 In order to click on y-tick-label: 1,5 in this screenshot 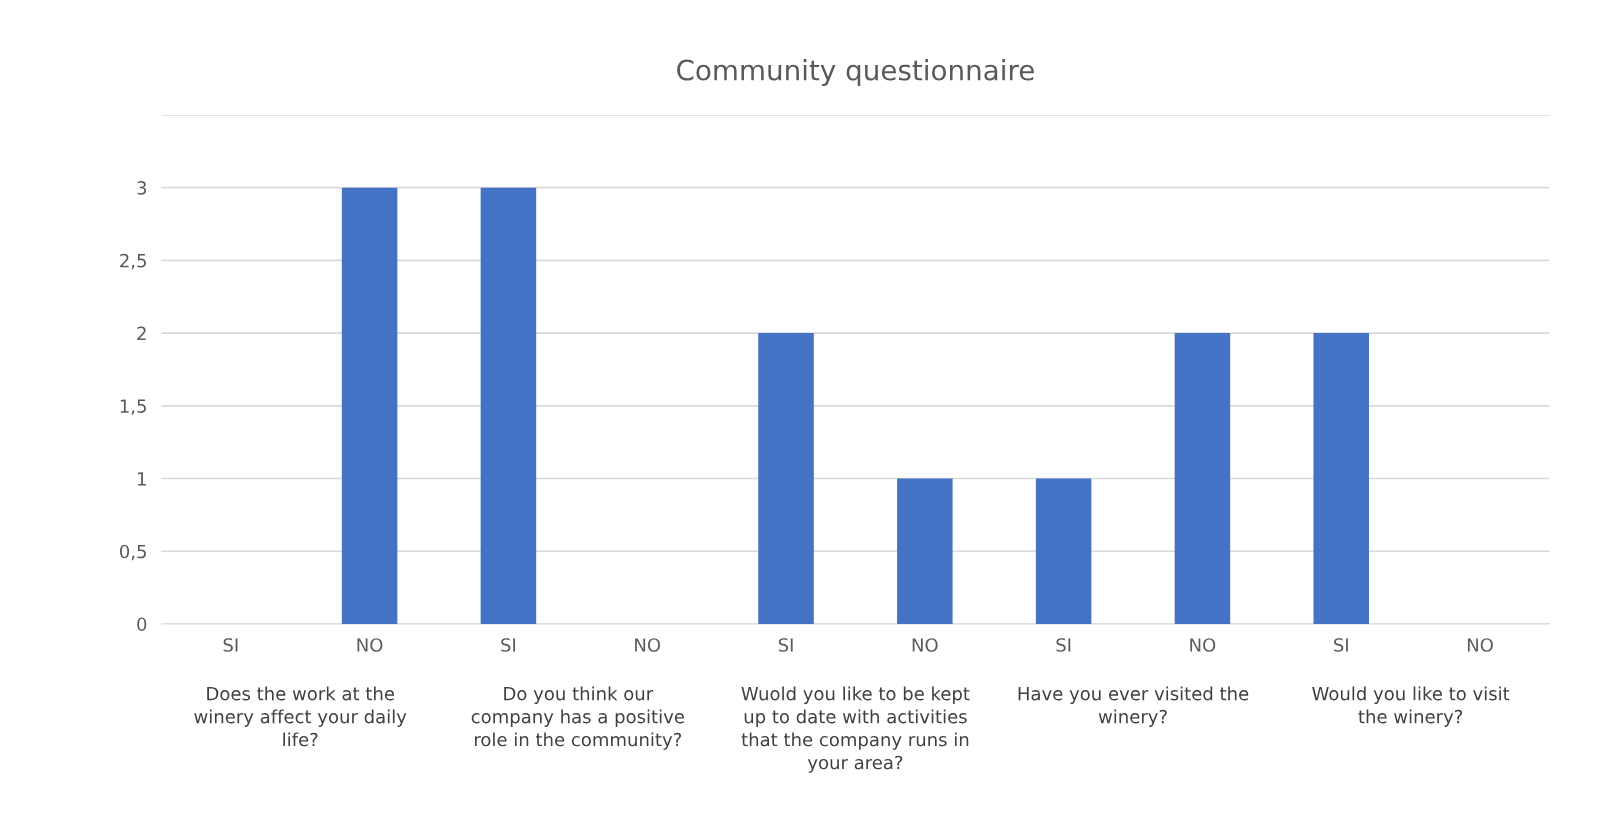, I will do `click(133, 407)`.